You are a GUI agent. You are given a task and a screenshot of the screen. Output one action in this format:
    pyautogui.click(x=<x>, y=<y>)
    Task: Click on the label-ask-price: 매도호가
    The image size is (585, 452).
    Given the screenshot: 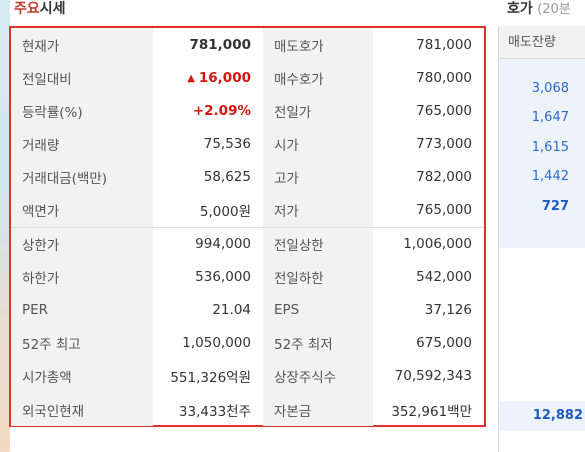 What is the action you would take?
    pyautogui.click(x=318, y=45)
    